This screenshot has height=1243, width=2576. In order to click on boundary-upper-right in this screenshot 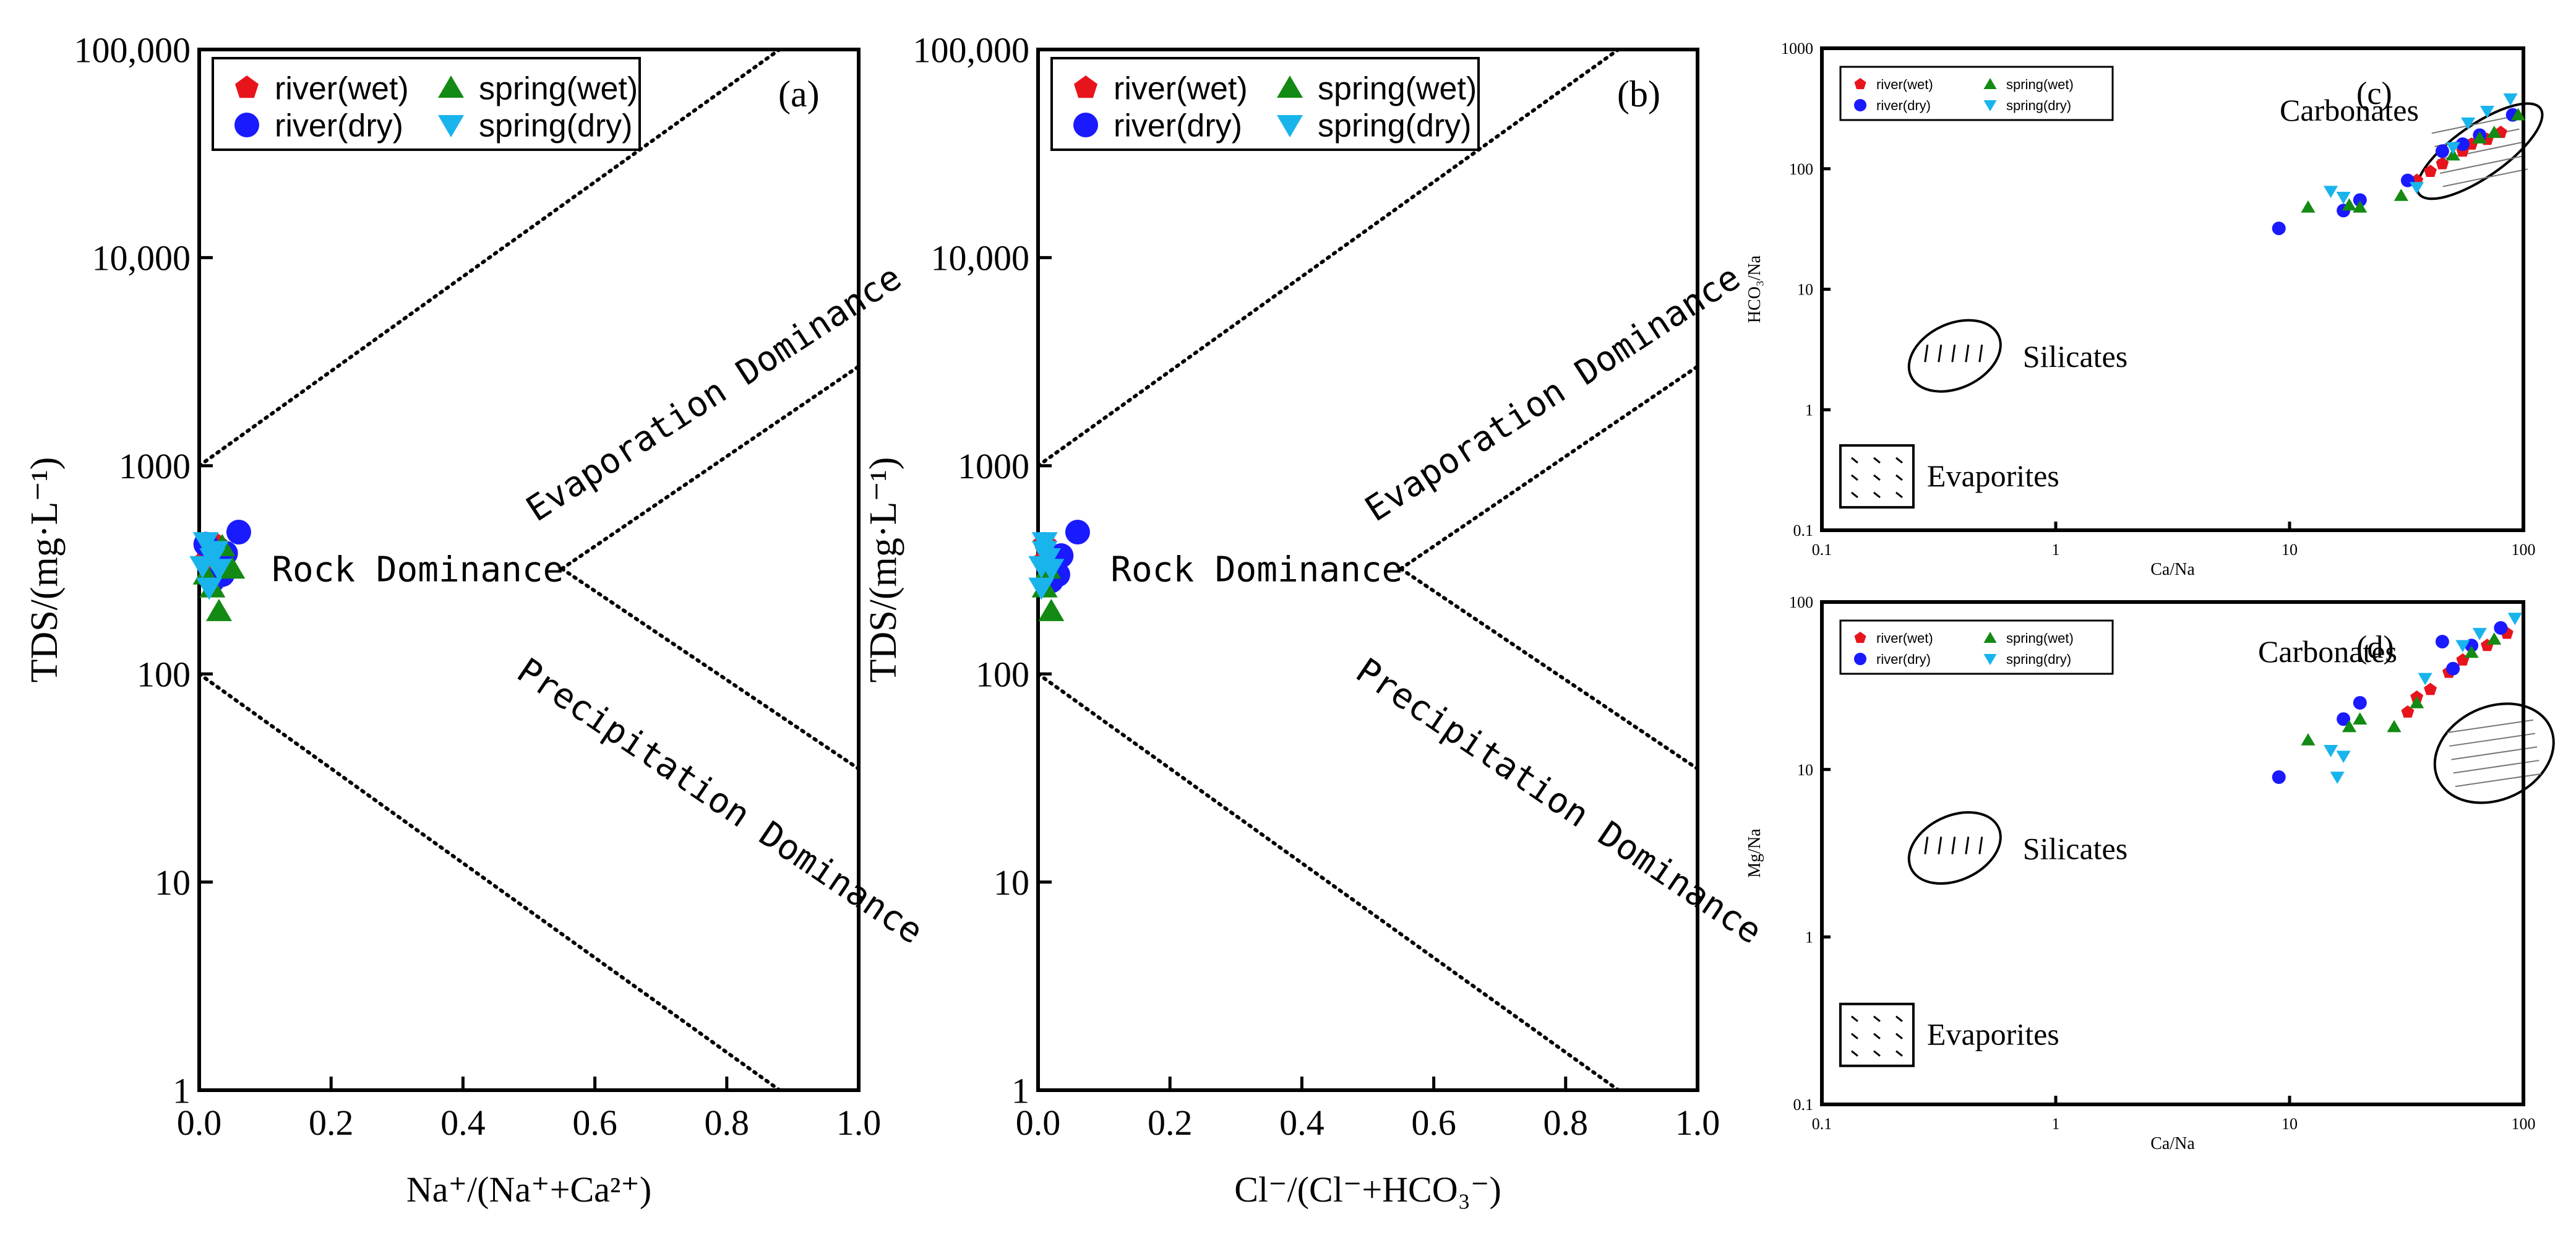, I will do `click(1548, 468)`.